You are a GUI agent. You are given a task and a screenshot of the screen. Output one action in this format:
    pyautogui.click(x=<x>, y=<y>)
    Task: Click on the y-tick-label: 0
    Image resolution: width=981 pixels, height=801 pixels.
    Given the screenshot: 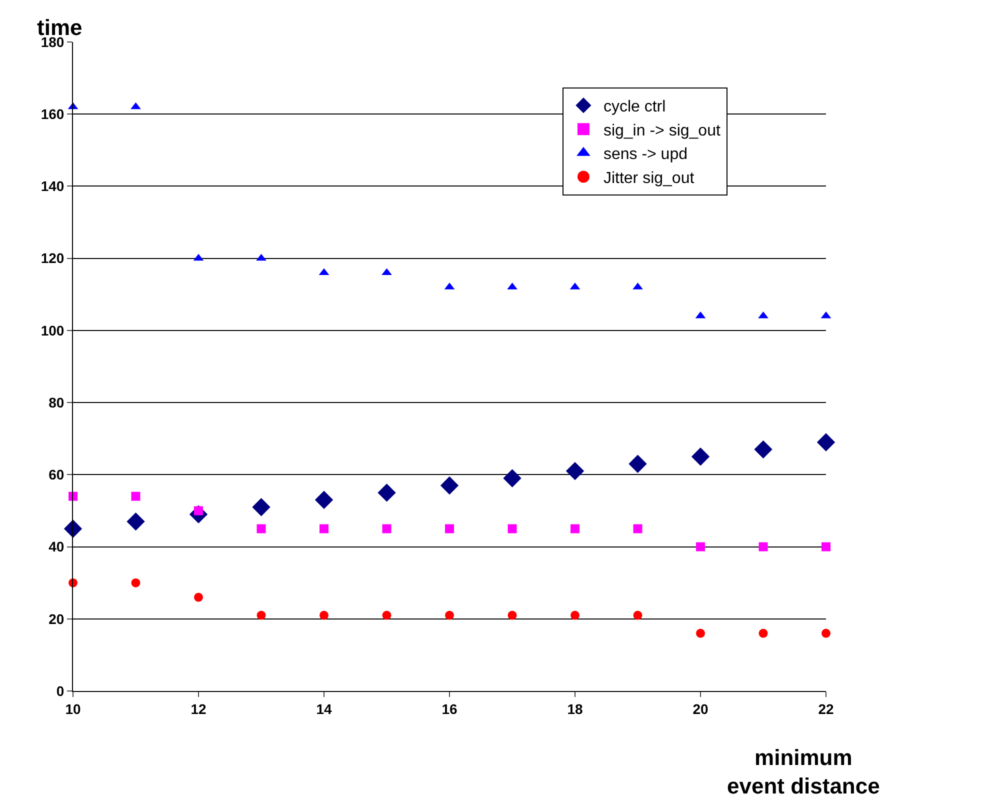 What is the action you would take?
    pyautogui.click(x=60, y=690)
    